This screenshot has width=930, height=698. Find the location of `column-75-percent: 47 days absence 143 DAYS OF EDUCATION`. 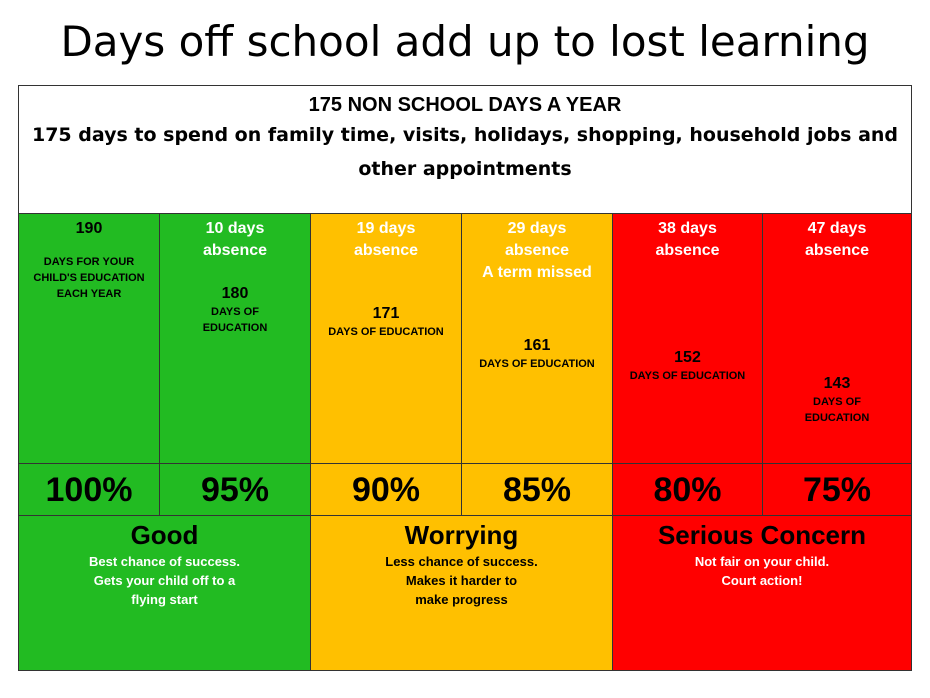

column-75-percent: 47 days absence 143 DAYS OF EDUCATION is located at coordinates (837, 338).